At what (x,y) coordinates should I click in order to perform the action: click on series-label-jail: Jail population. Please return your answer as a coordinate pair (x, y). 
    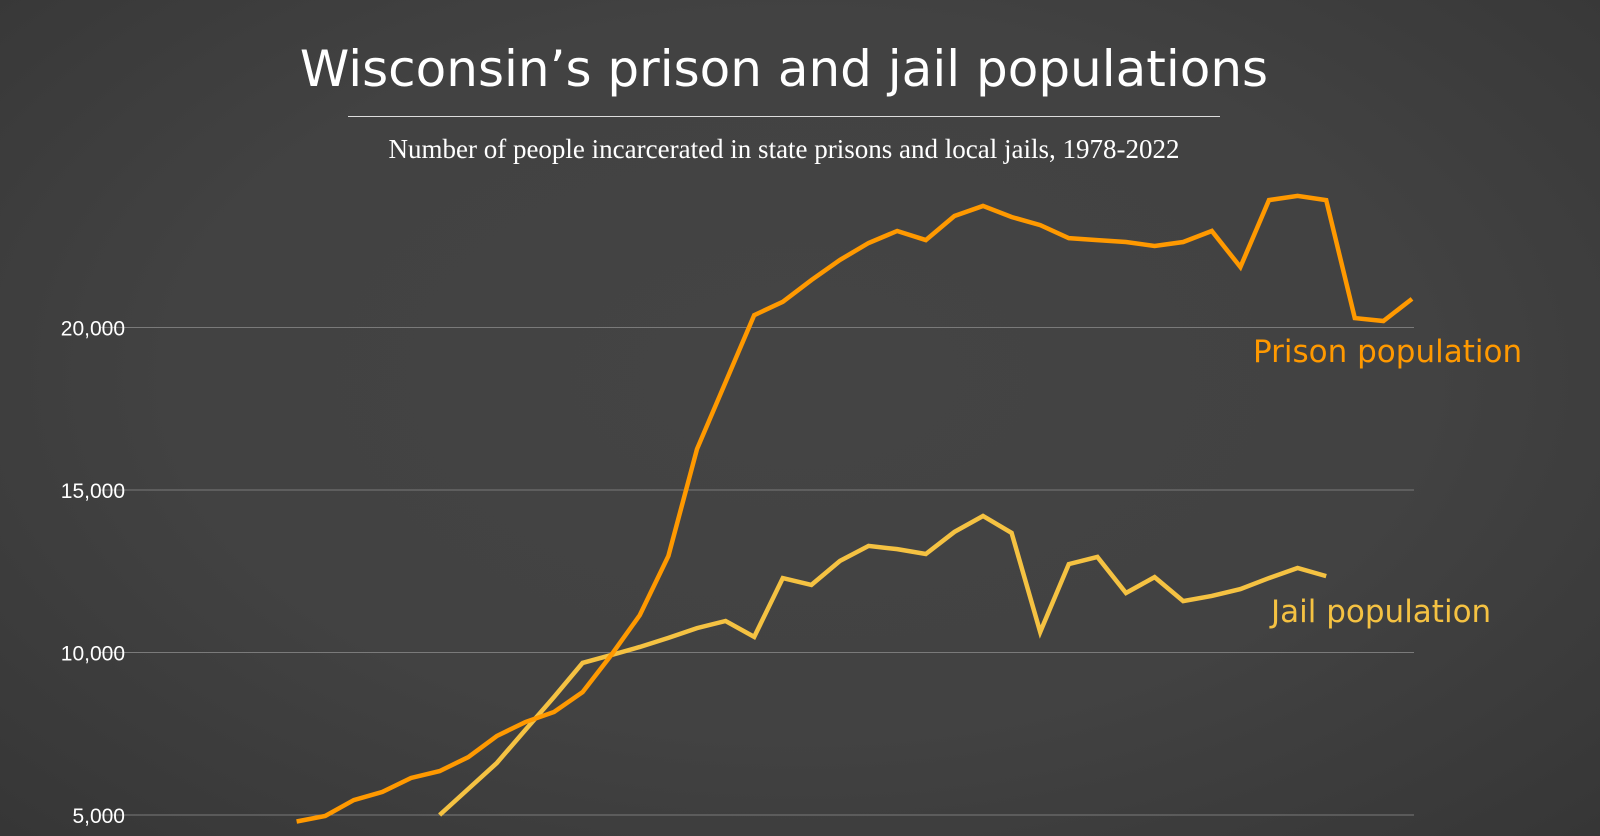
    Looking at the image, I should click on (1380, 612).